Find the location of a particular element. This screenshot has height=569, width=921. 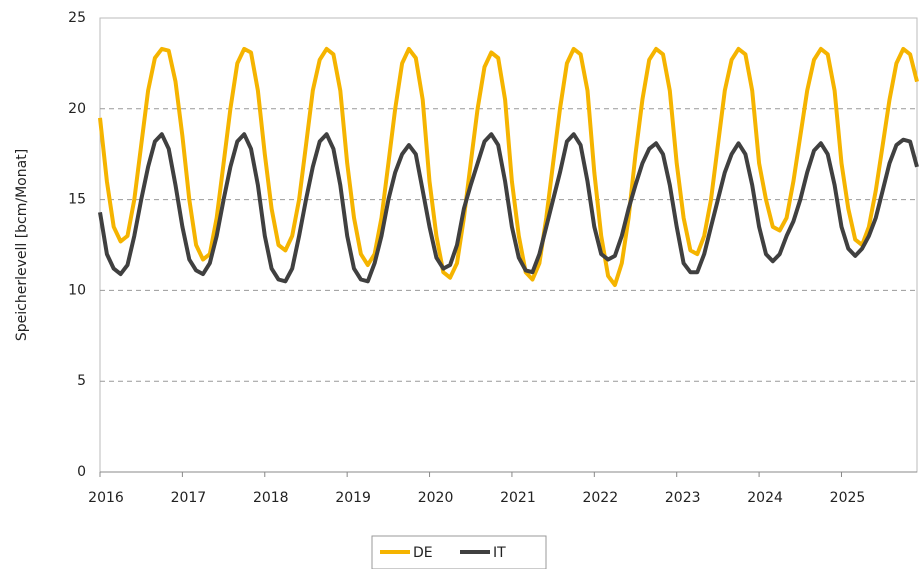

y-tick-label: 5 is located at coordinates (81, 381).